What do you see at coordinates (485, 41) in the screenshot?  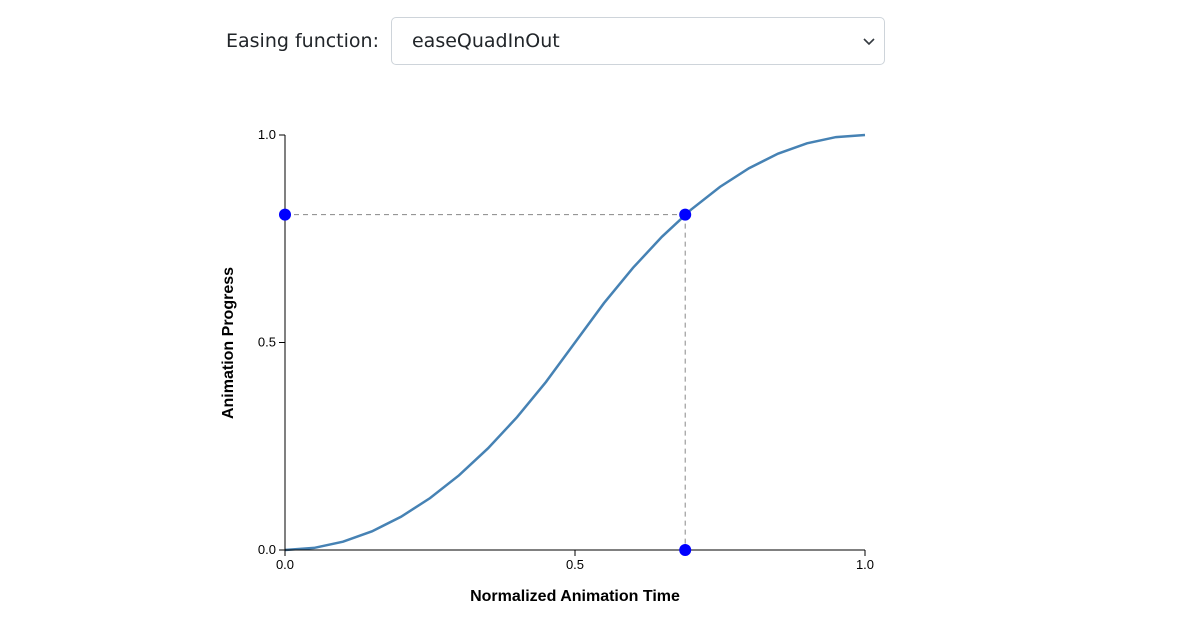 I see `easing-select-value: easeQuadInOut` at bounding box center [485, 41].